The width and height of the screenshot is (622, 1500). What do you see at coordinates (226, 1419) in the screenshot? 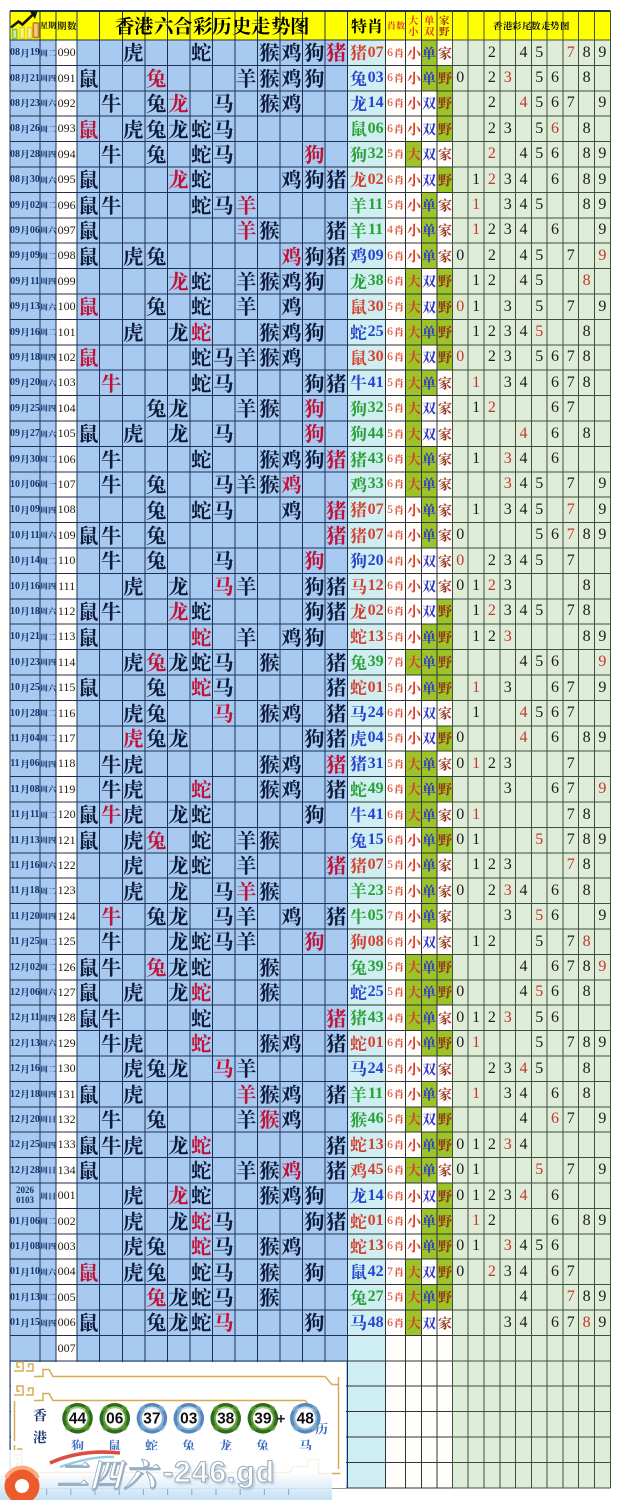
I see `svg-text: 38` at bounding box center [226, 1419].